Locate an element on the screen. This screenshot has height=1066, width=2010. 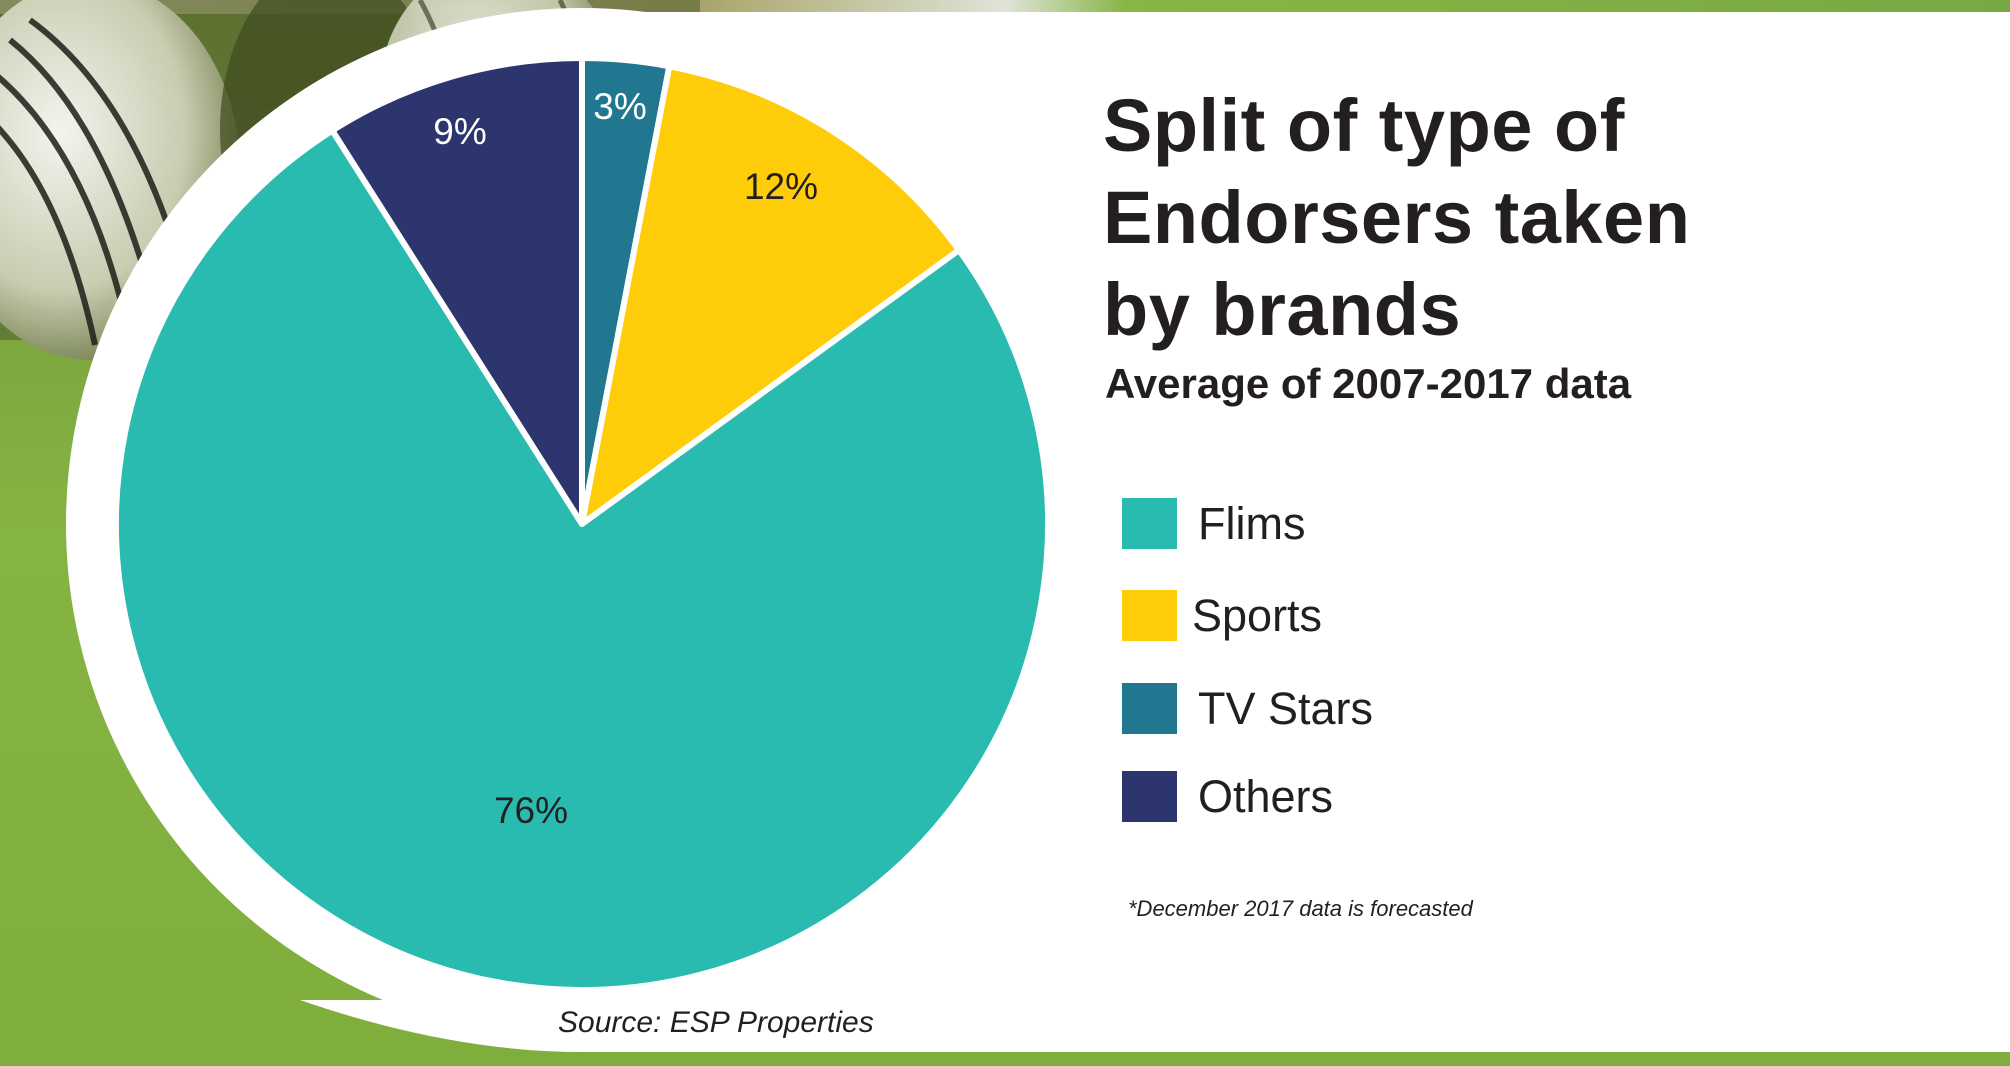
pie-slice-sports is located at coordinates (771, 295).